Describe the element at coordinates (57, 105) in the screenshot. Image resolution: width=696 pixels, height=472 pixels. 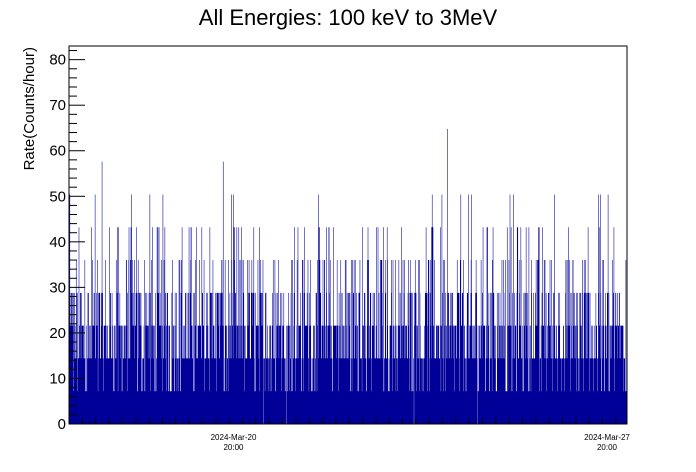
I see `y-tick-label: 70` at that location.